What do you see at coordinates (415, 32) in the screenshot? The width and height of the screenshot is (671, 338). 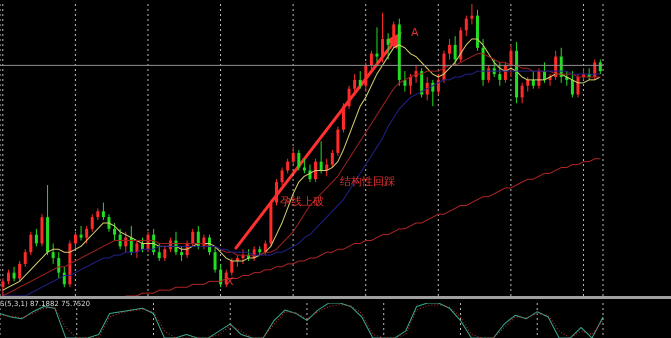 I see `annotation: A` at bounding box center [415, 32].